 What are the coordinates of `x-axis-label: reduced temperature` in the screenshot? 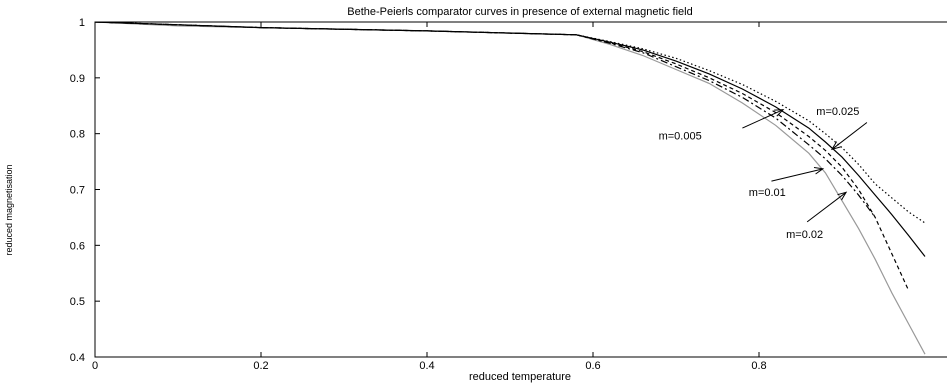 It's located at (520, 377).